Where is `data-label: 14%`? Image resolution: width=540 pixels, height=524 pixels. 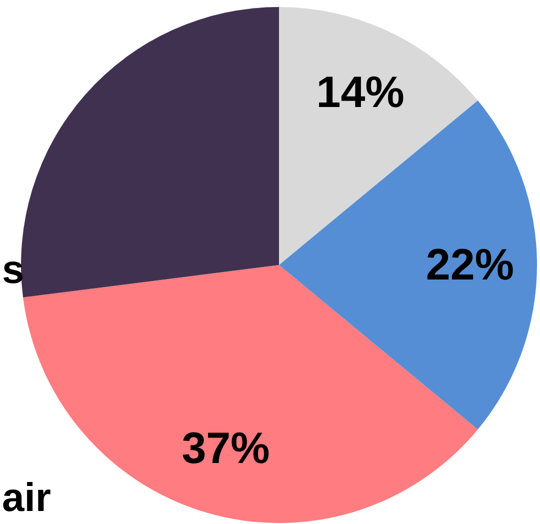
data-label: 14% is located at coordinates (360, 92).